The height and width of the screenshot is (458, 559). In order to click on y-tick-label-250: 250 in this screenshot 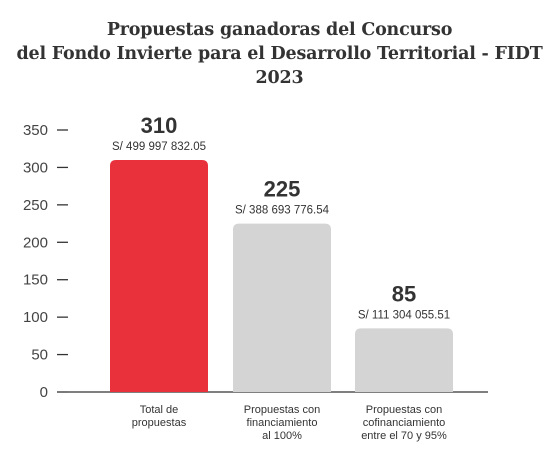, I will do `click(35, 205)`.